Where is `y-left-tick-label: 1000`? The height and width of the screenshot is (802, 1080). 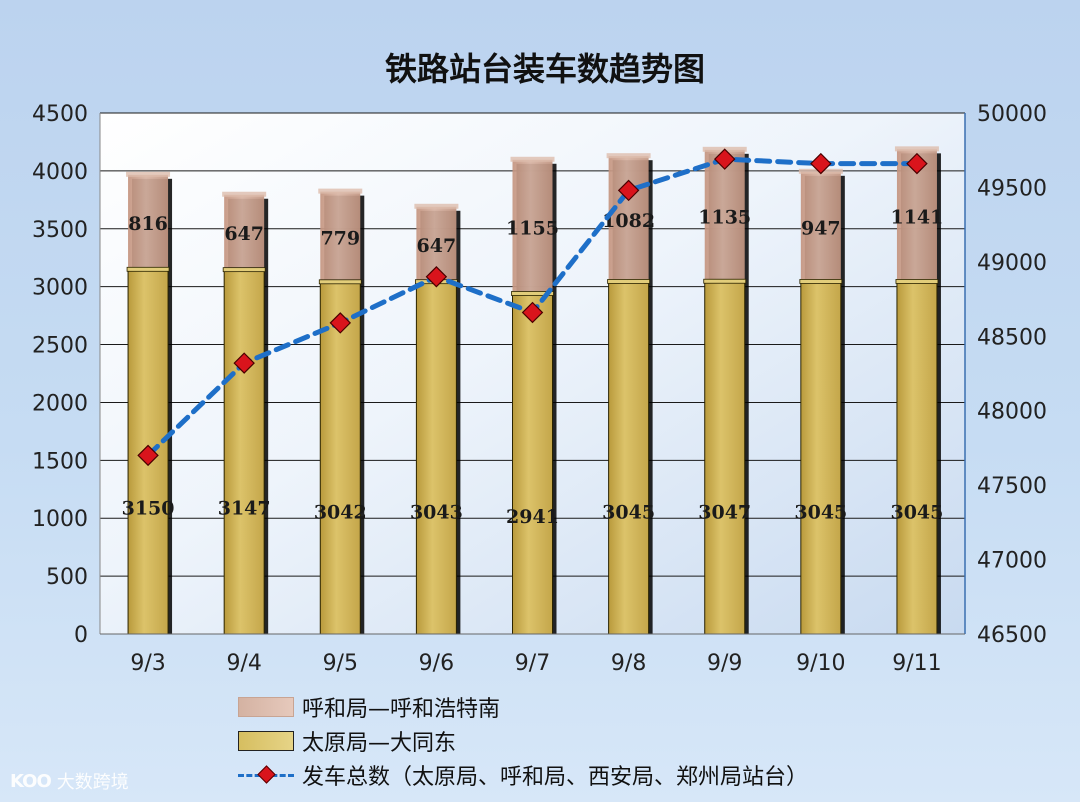
y-left-tick-label: 1000 is located at coordinates (60, 519).